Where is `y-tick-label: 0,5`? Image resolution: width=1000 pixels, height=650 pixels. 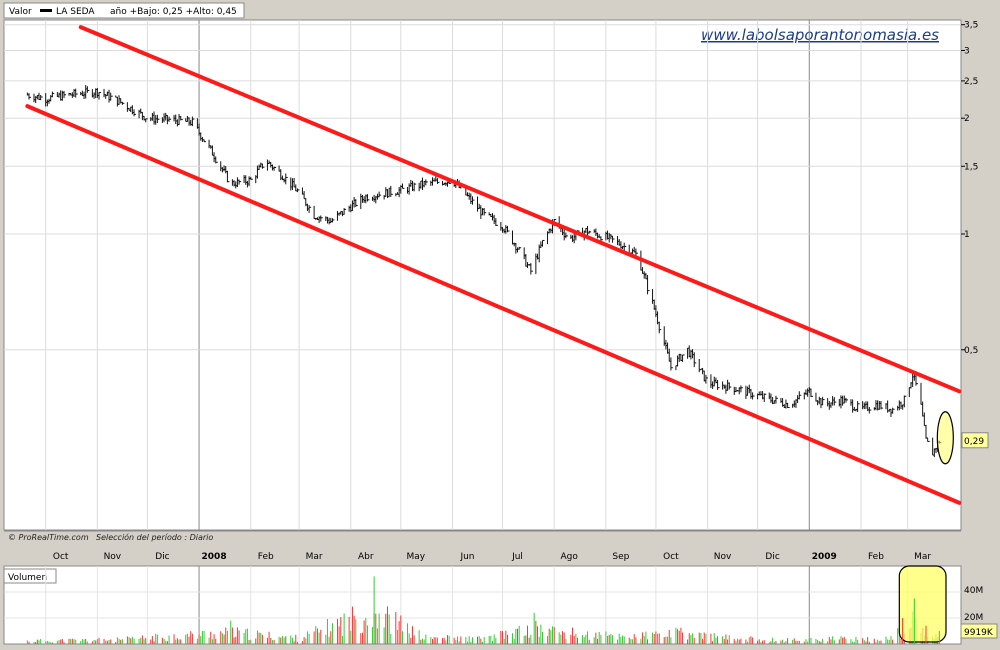
y-tick-label: 0,5 is located at coordinates (971, 351).